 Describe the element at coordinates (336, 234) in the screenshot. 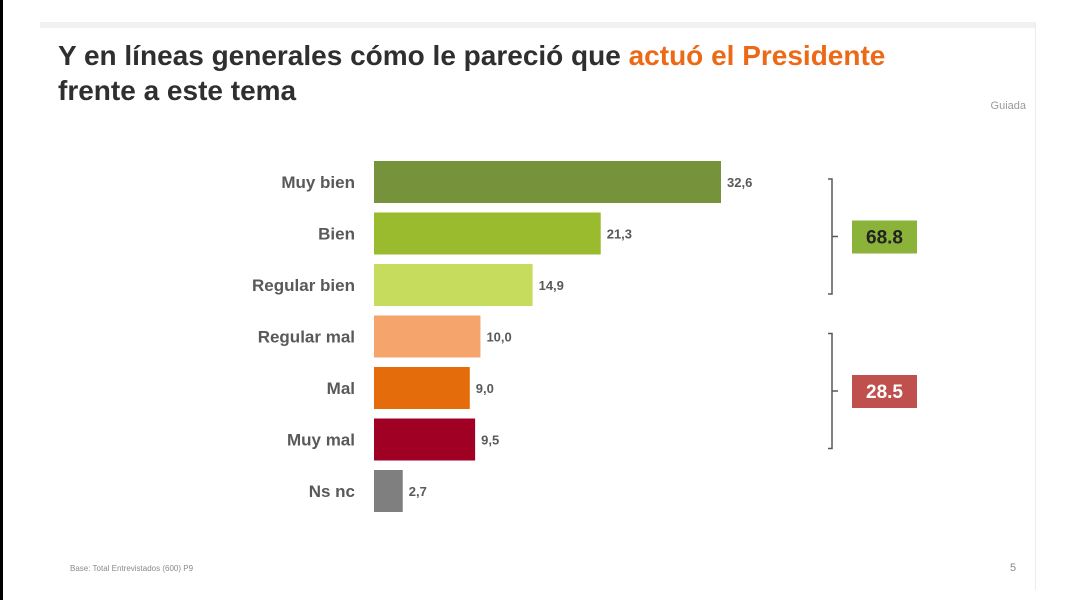

I see `category-label-bien: Bien` at that location.